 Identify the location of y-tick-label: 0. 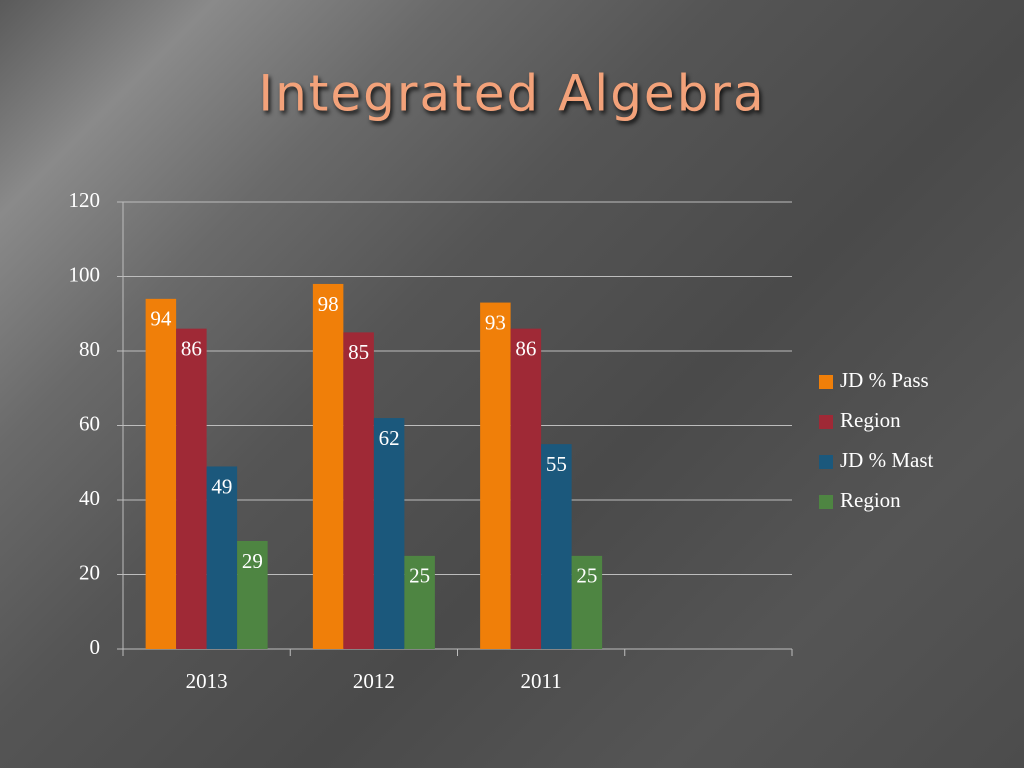
(95, 647).